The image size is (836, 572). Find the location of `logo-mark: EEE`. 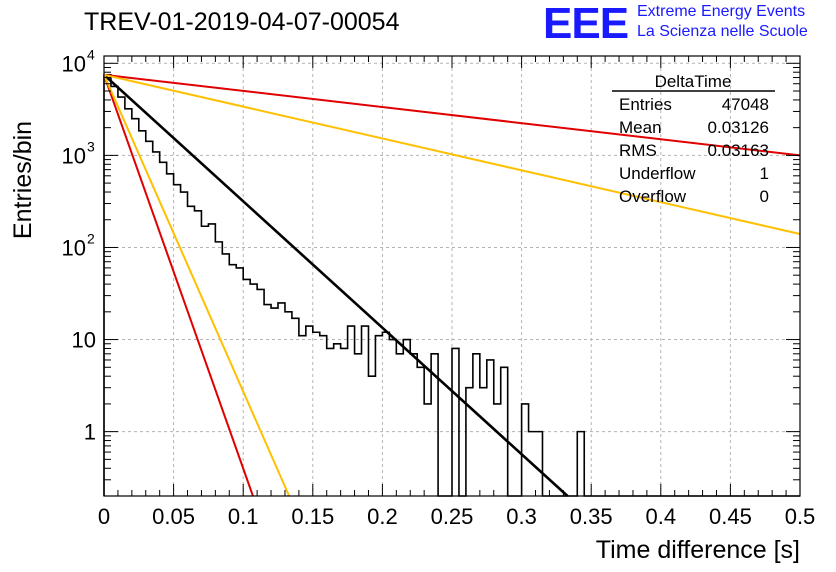

logo-mark: EEE is located at coordinates (586, 24).